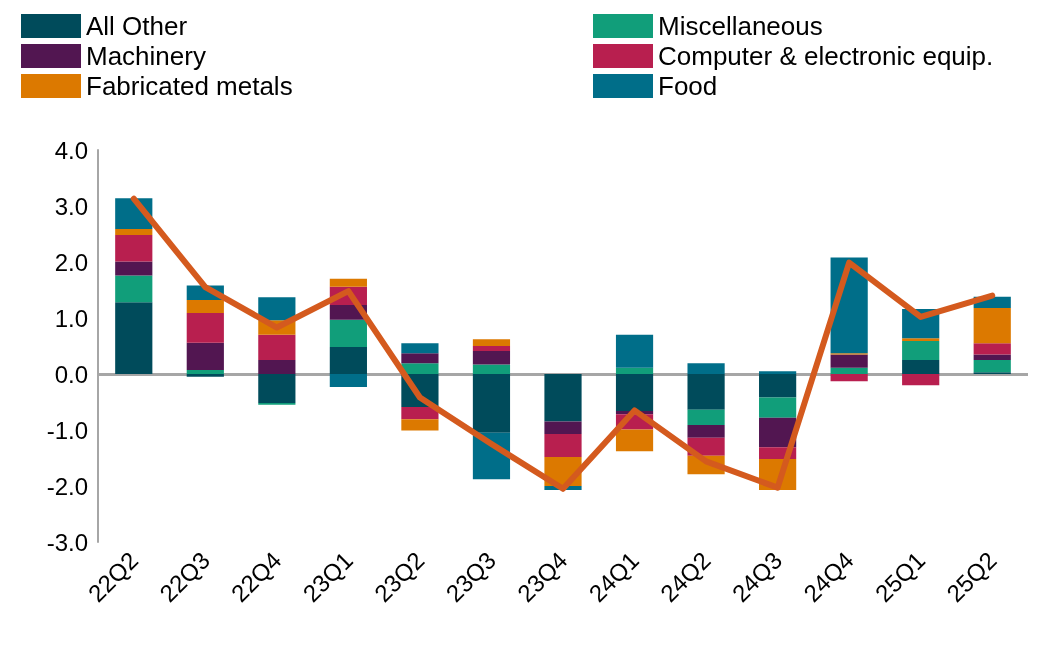  Describe the element at coordinates (740, 26) in the screenshot. I see `legend-label: Miscellaneous` at that location.